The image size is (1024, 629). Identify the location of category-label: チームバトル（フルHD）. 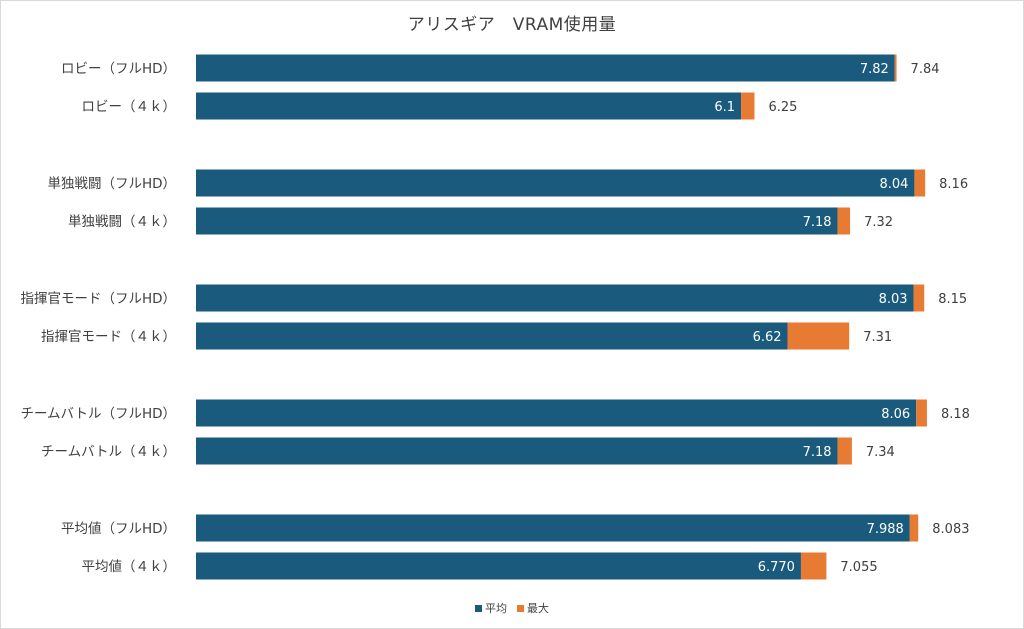
(98, 414).